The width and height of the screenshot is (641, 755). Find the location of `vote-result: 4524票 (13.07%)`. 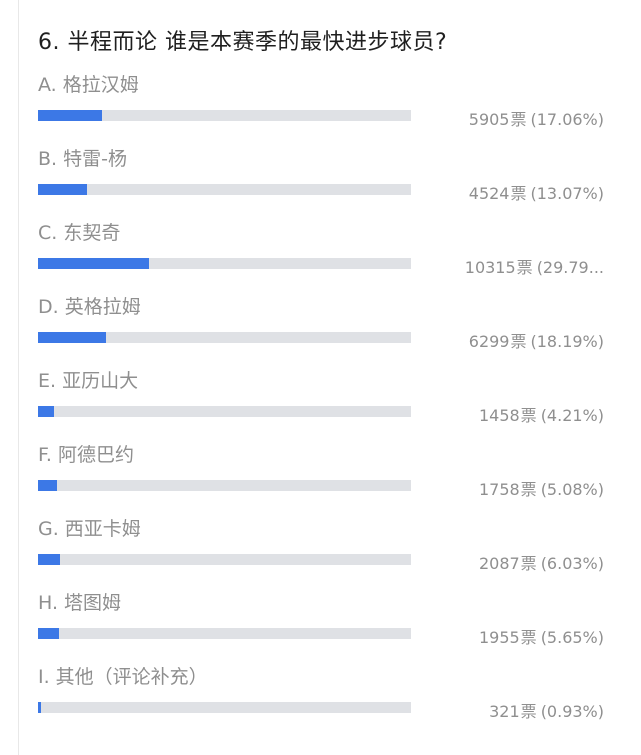

vote-result: 4524票 (13.07%) is located at coordinates (524, 192).